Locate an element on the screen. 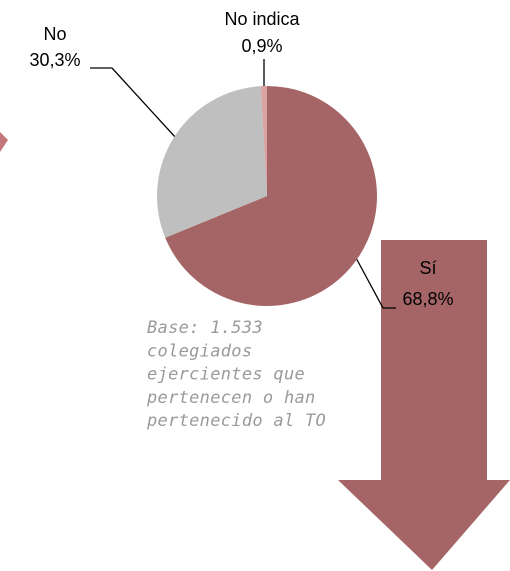 The height and width of the screenshot is (571, 510). slice-value: 30,3% is located at coordinates (54, 60).